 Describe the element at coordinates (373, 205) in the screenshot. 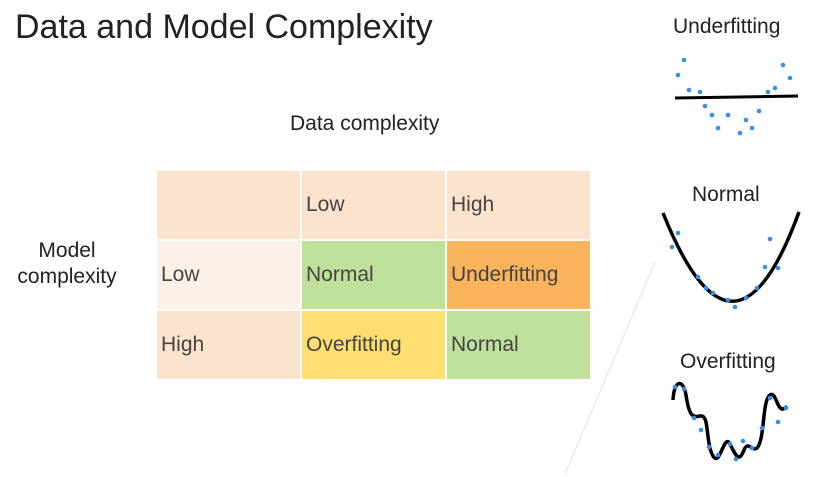

I see `header-low-data: Low` at that location.